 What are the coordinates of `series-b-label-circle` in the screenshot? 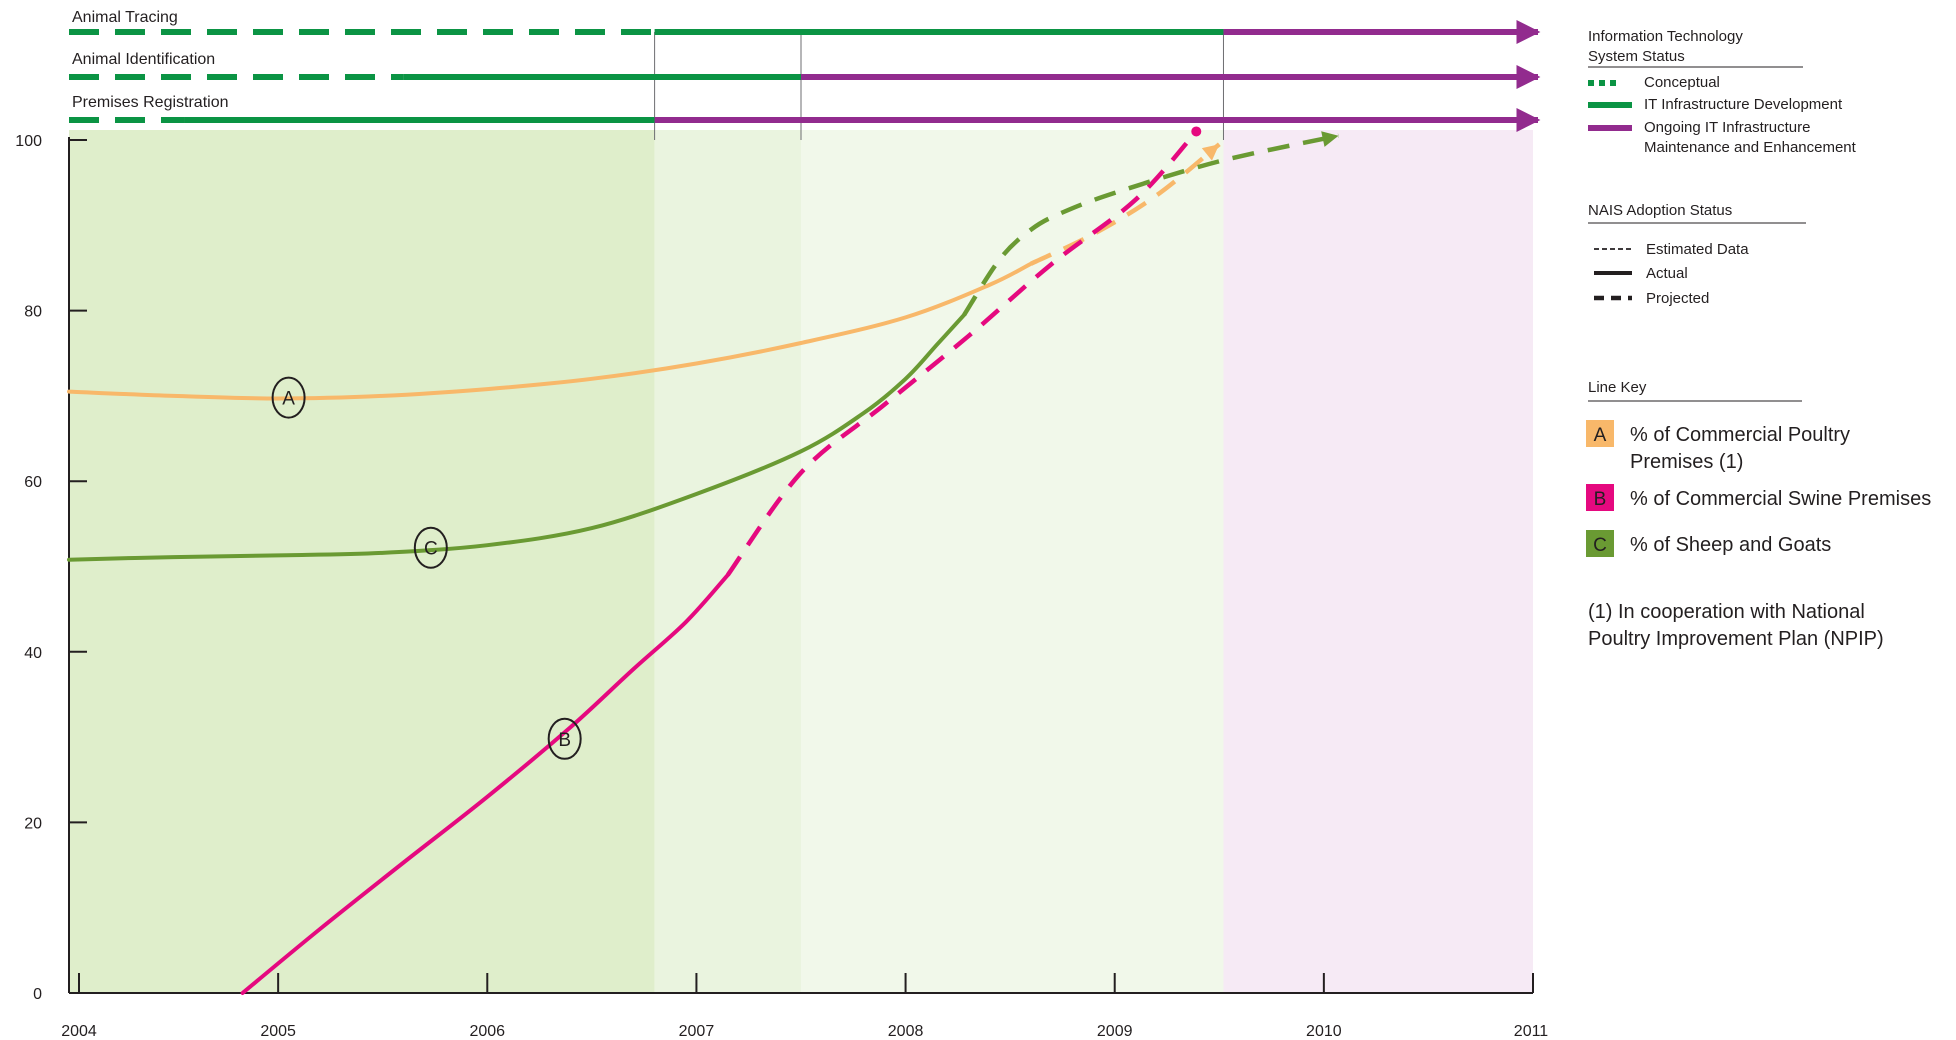 It's located at (564, 738).